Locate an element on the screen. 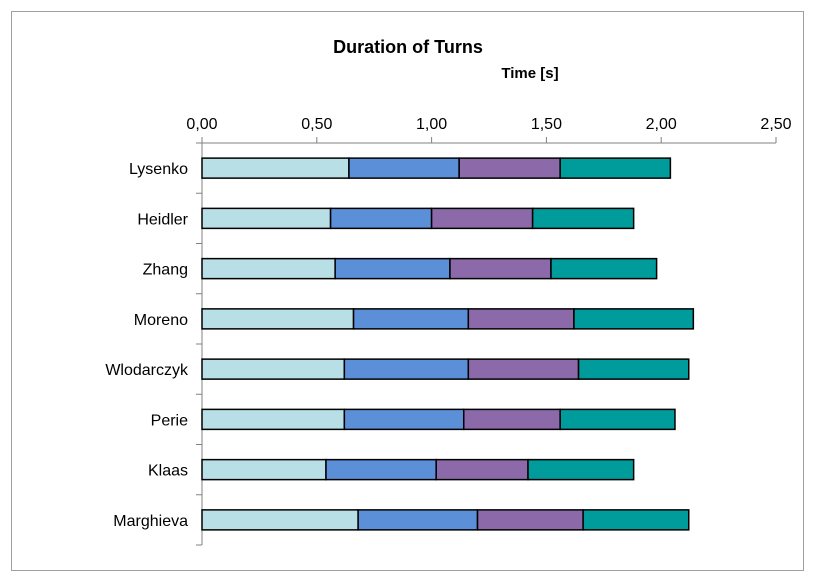 The image size is (816, 582). category-label: Heidler is located at coordinates (162, 219).